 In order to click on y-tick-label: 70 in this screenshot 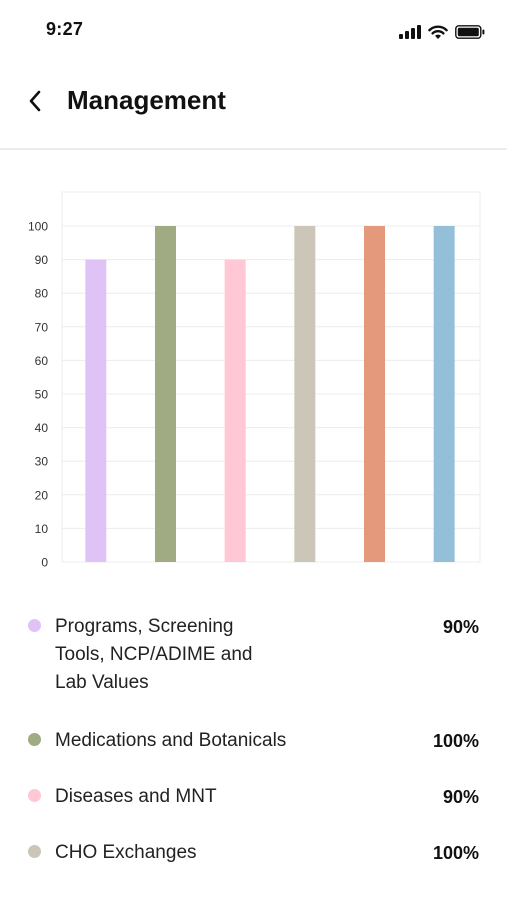, I will do `click(42, 327)`.